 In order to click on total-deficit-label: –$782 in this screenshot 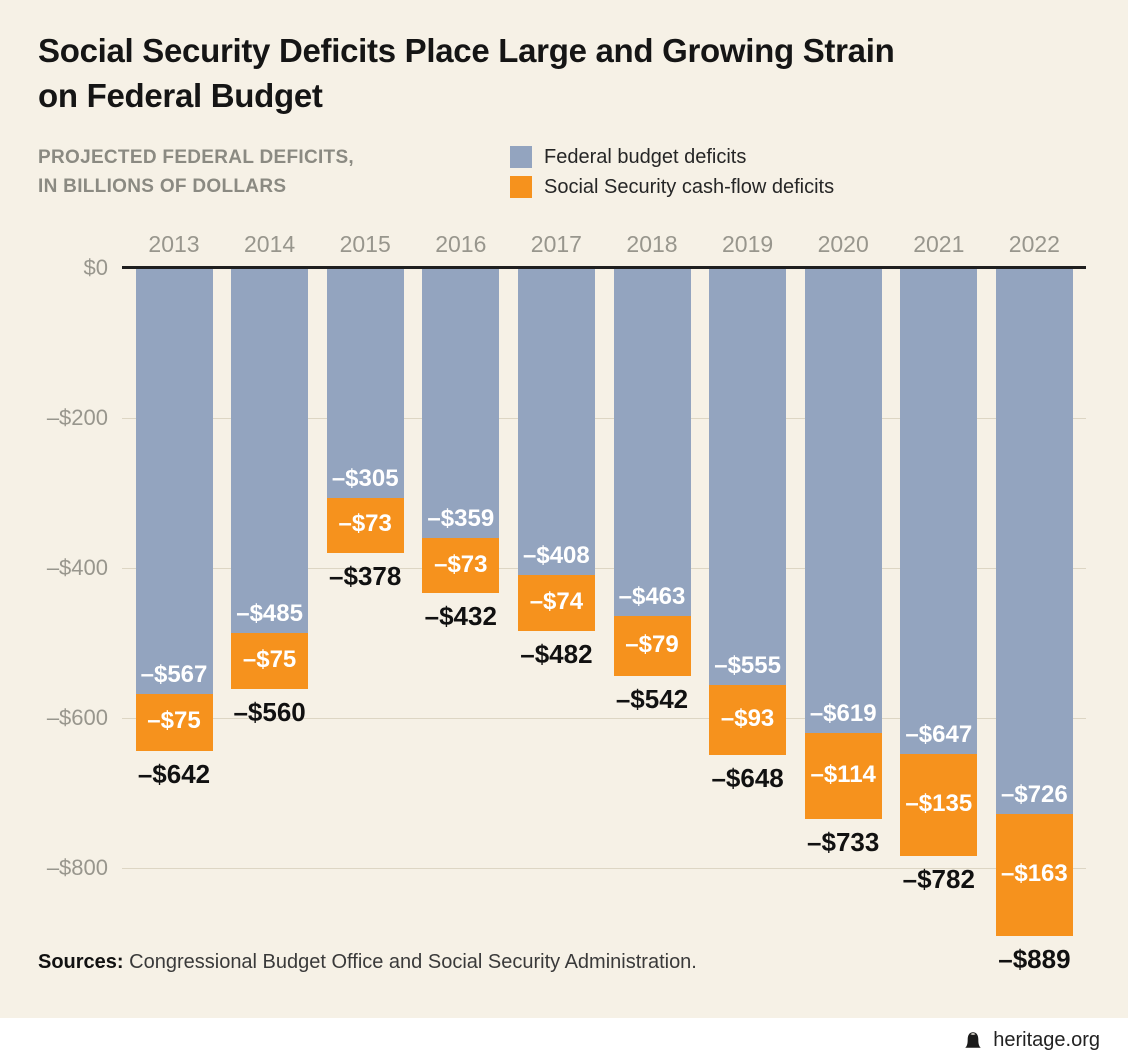, I will do `click(938, 878)`.